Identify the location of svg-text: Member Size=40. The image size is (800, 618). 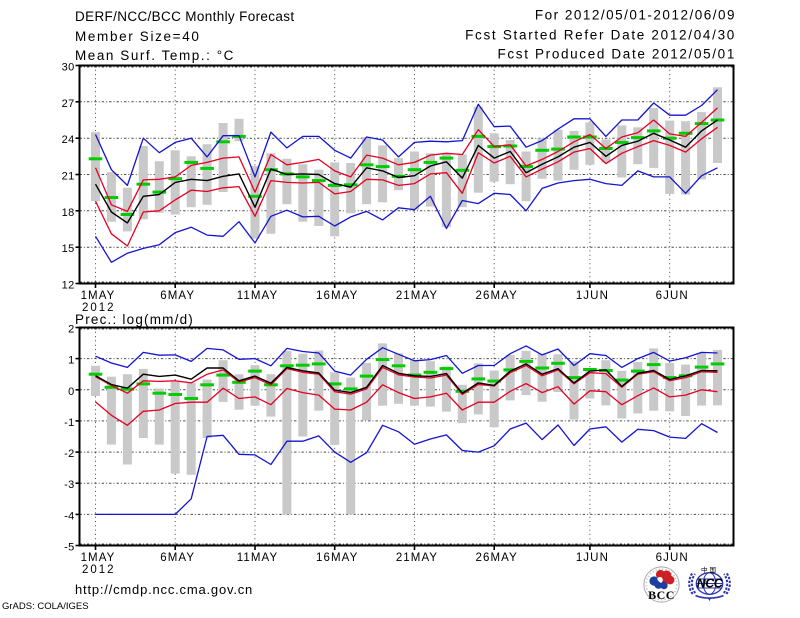
(138, 36).